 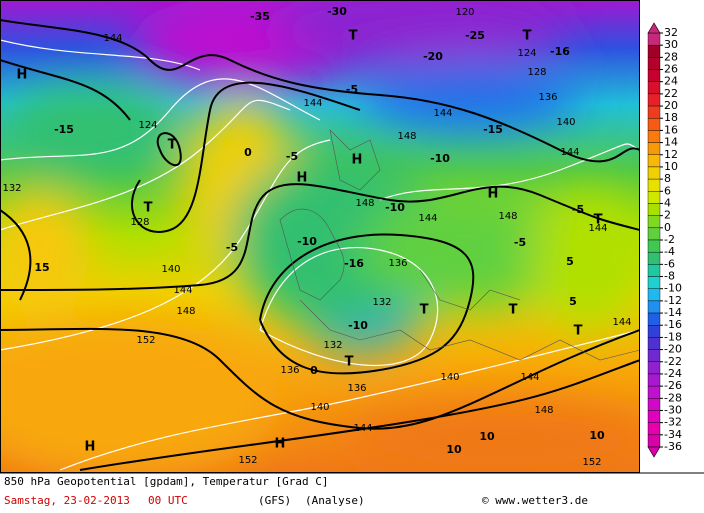 I want to click on contour-label: -35, so click(x=260, y=16).